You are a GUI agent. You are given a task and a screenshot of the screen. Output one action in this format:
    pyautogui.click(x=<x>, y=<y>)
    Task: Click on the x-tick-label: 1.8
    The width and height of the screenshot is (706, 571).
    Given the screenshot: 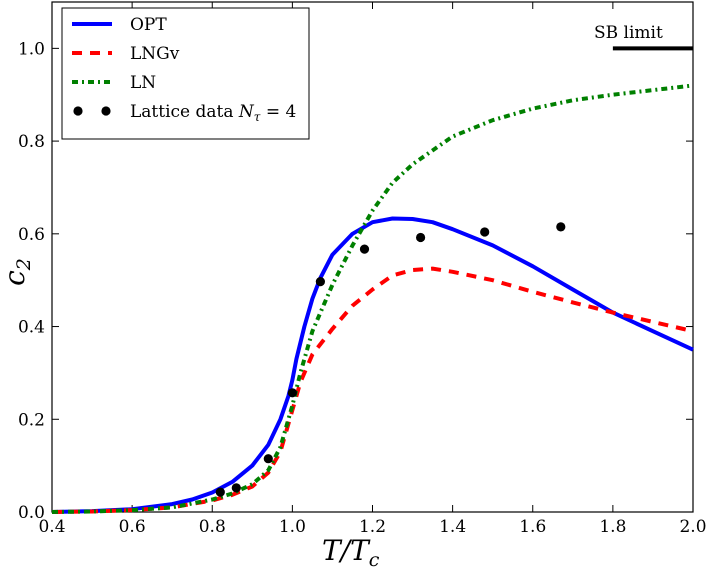 What is the action you would take?
    pyautogui.click(x=612, y=527)
    